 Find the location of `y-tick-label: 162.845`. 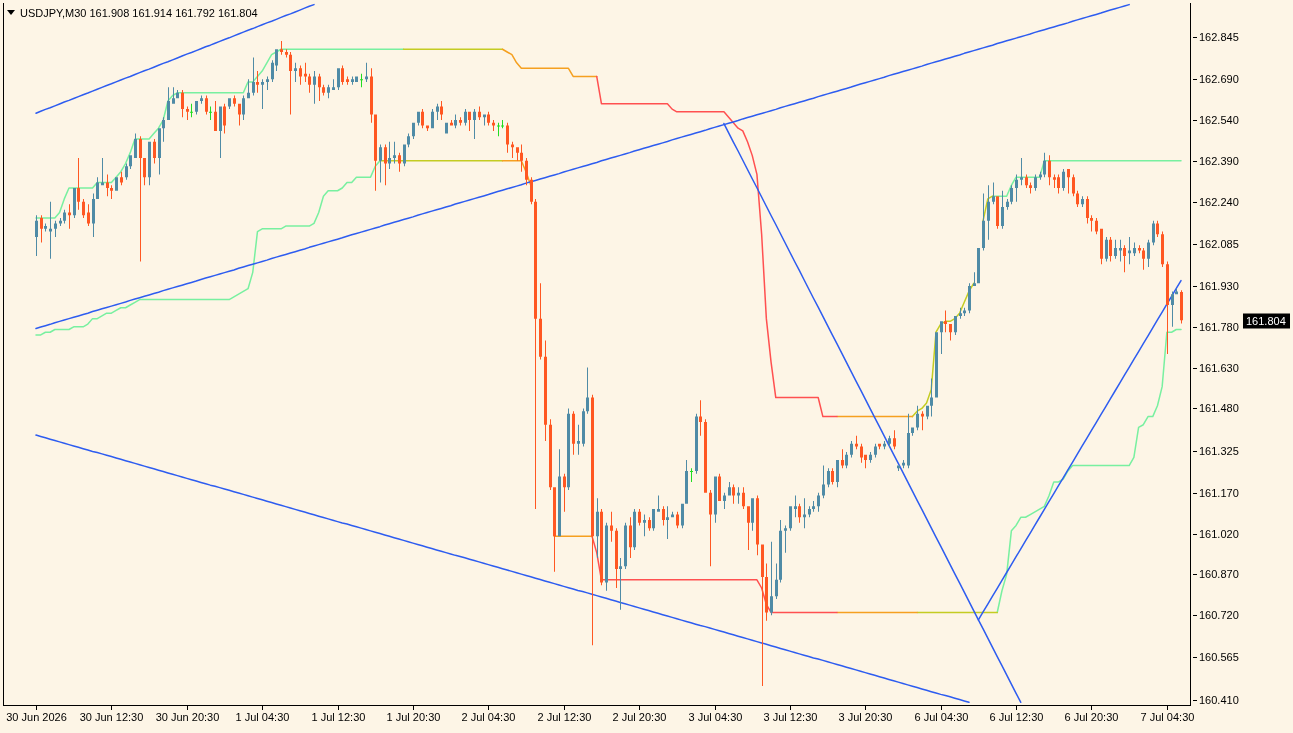

y-tick-label: 162.845 is located at coordinates (1219, 37).